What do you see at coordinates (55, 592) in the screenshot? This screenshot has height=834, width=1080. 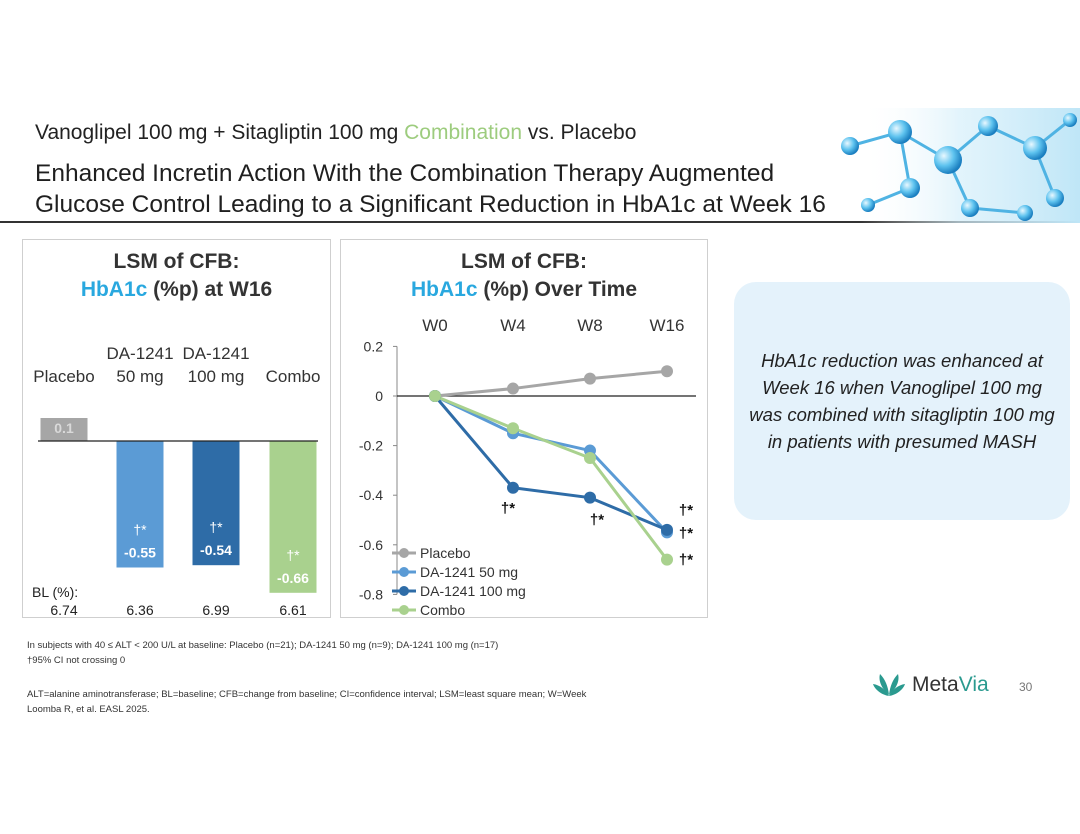 I see `baseline-label: BL (%):` at bounding box center [55, 592].